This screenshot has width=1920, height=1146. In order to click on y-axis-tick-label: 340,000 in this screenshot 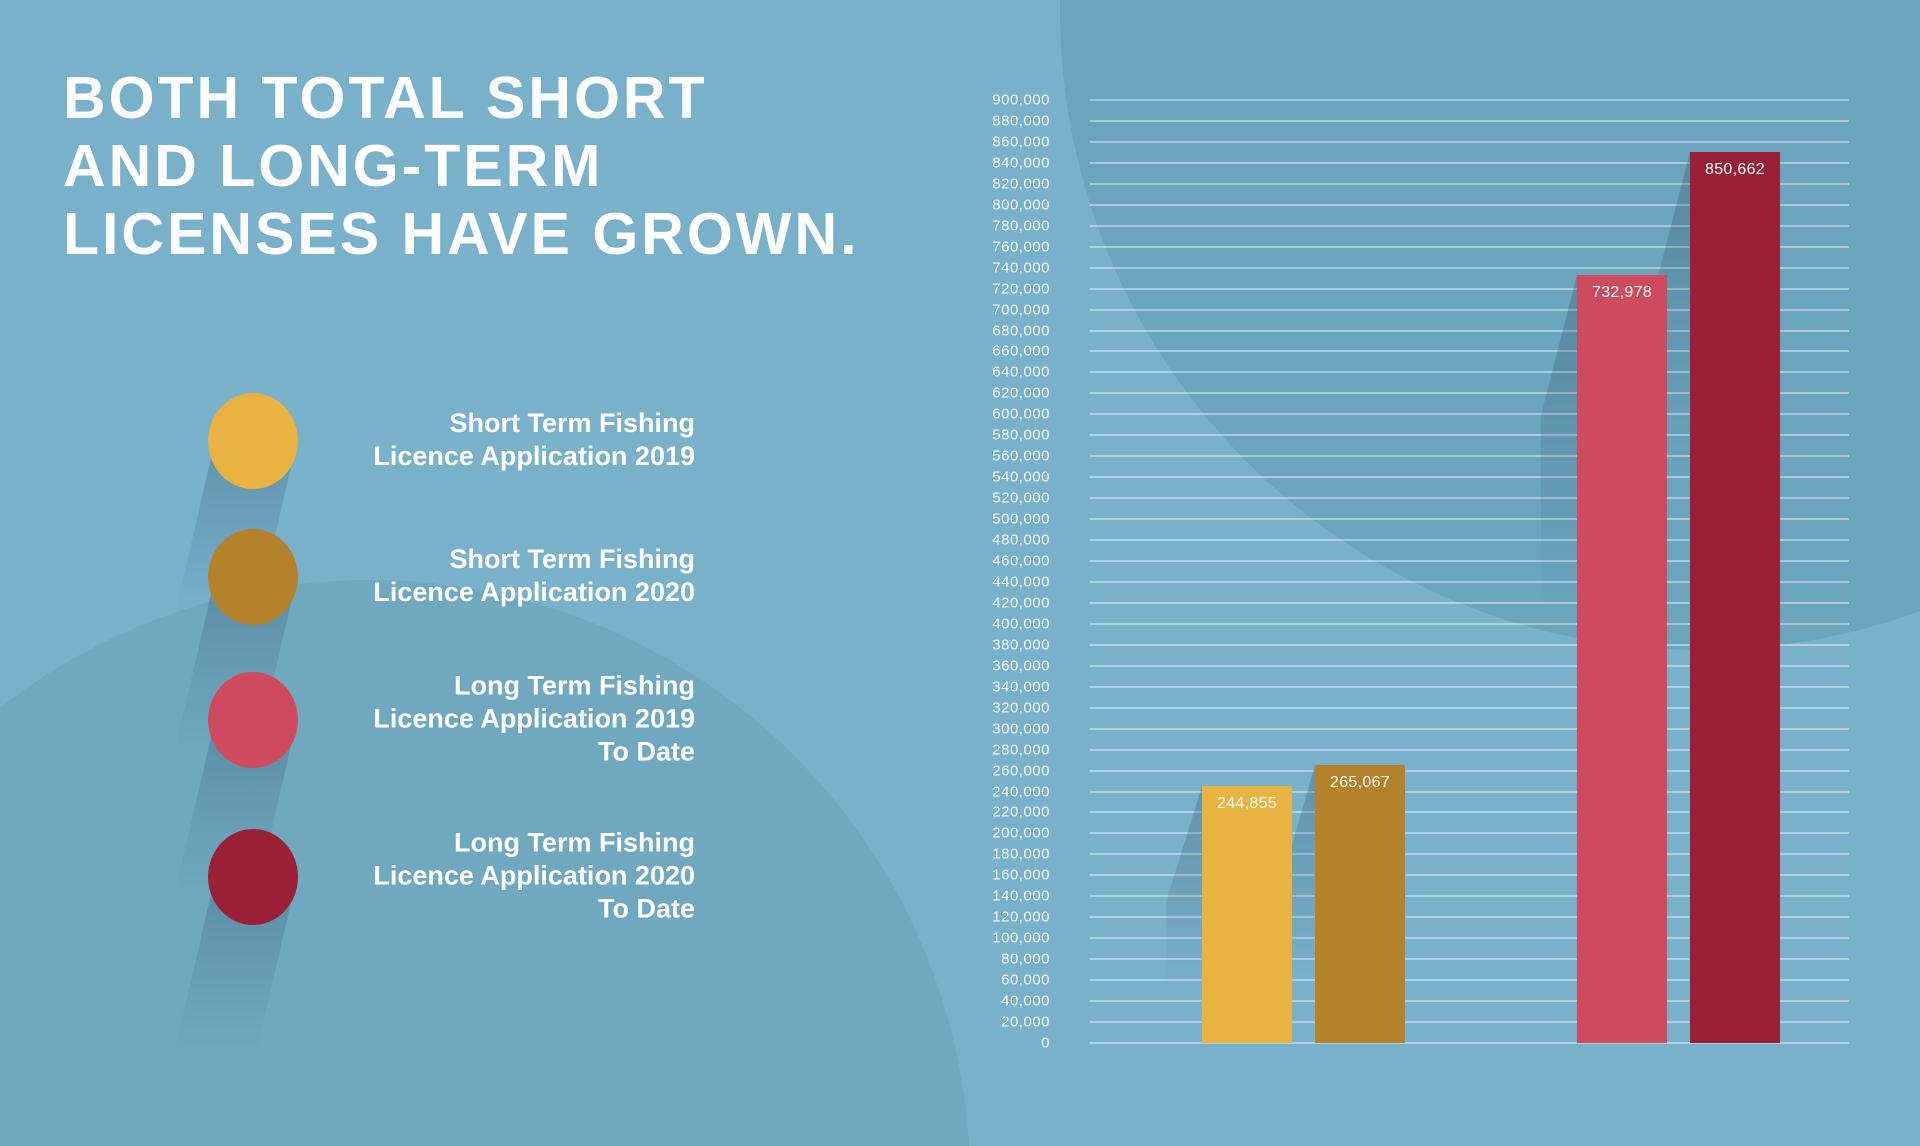, I will do `click(1021, 687)`.